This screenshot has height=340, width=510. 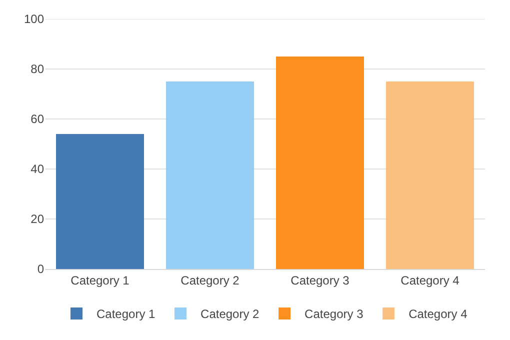 What do you see at coordinates (37, 119) in the screenshot?
I see `y-tick-label: 60` at bounding box center [37, 119].